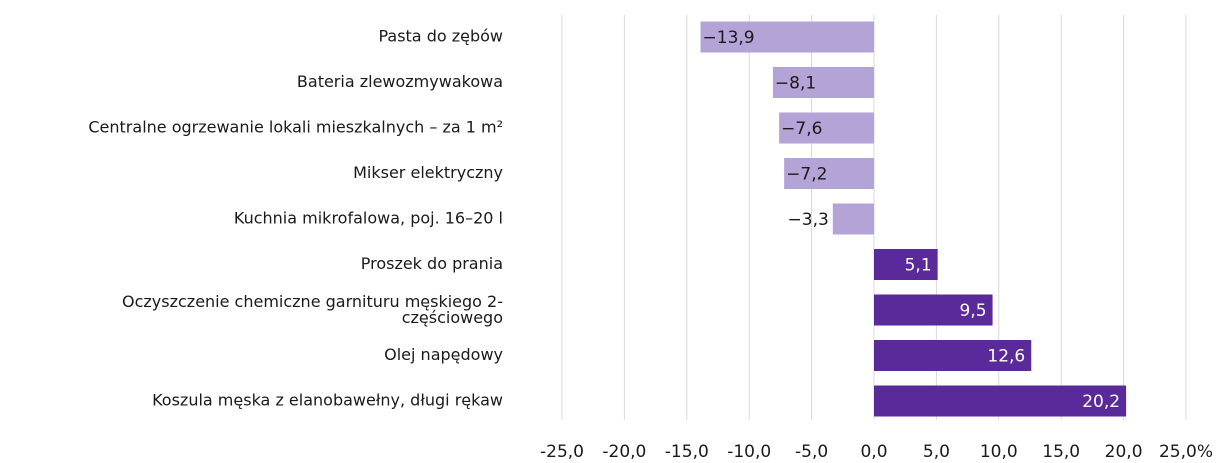 Image resolution: width=1230 pixels, height=463 pixels. Describe the element at coordinates (432, 263) in the screenshot. I see `category-label: Proszek do prania` at that location.